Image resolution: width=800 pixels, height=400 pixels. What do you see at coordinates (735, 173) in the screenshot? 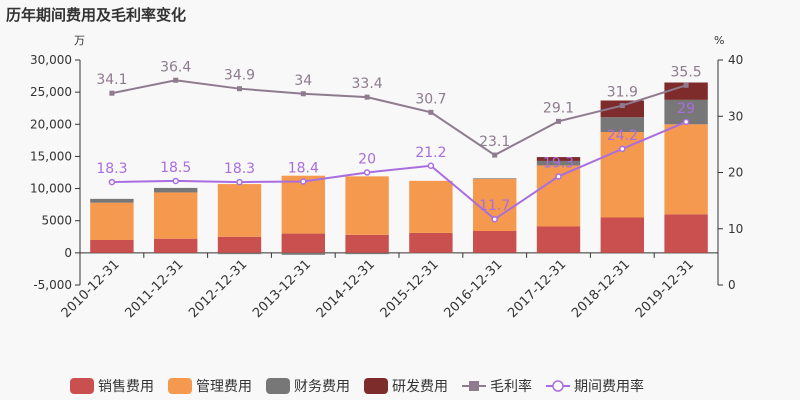
I see `right-tick-label: 20` at bounding box center [735, 173].